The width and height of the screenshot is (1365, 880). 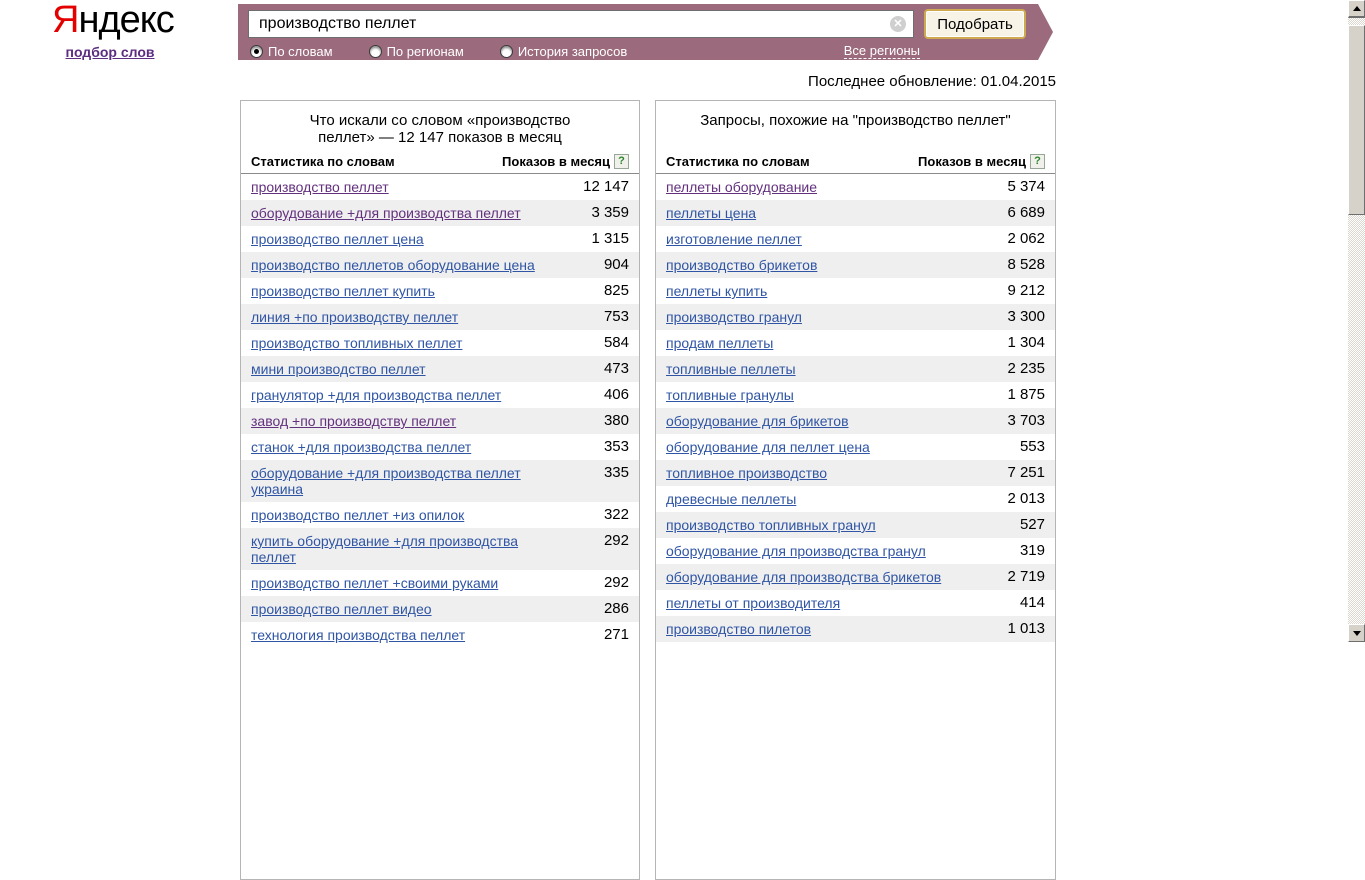 What do you see at coordinates (711, 213) in the screenshot?
I see `keyword-link: пеллеты цена` at bounding box center [711, 213].